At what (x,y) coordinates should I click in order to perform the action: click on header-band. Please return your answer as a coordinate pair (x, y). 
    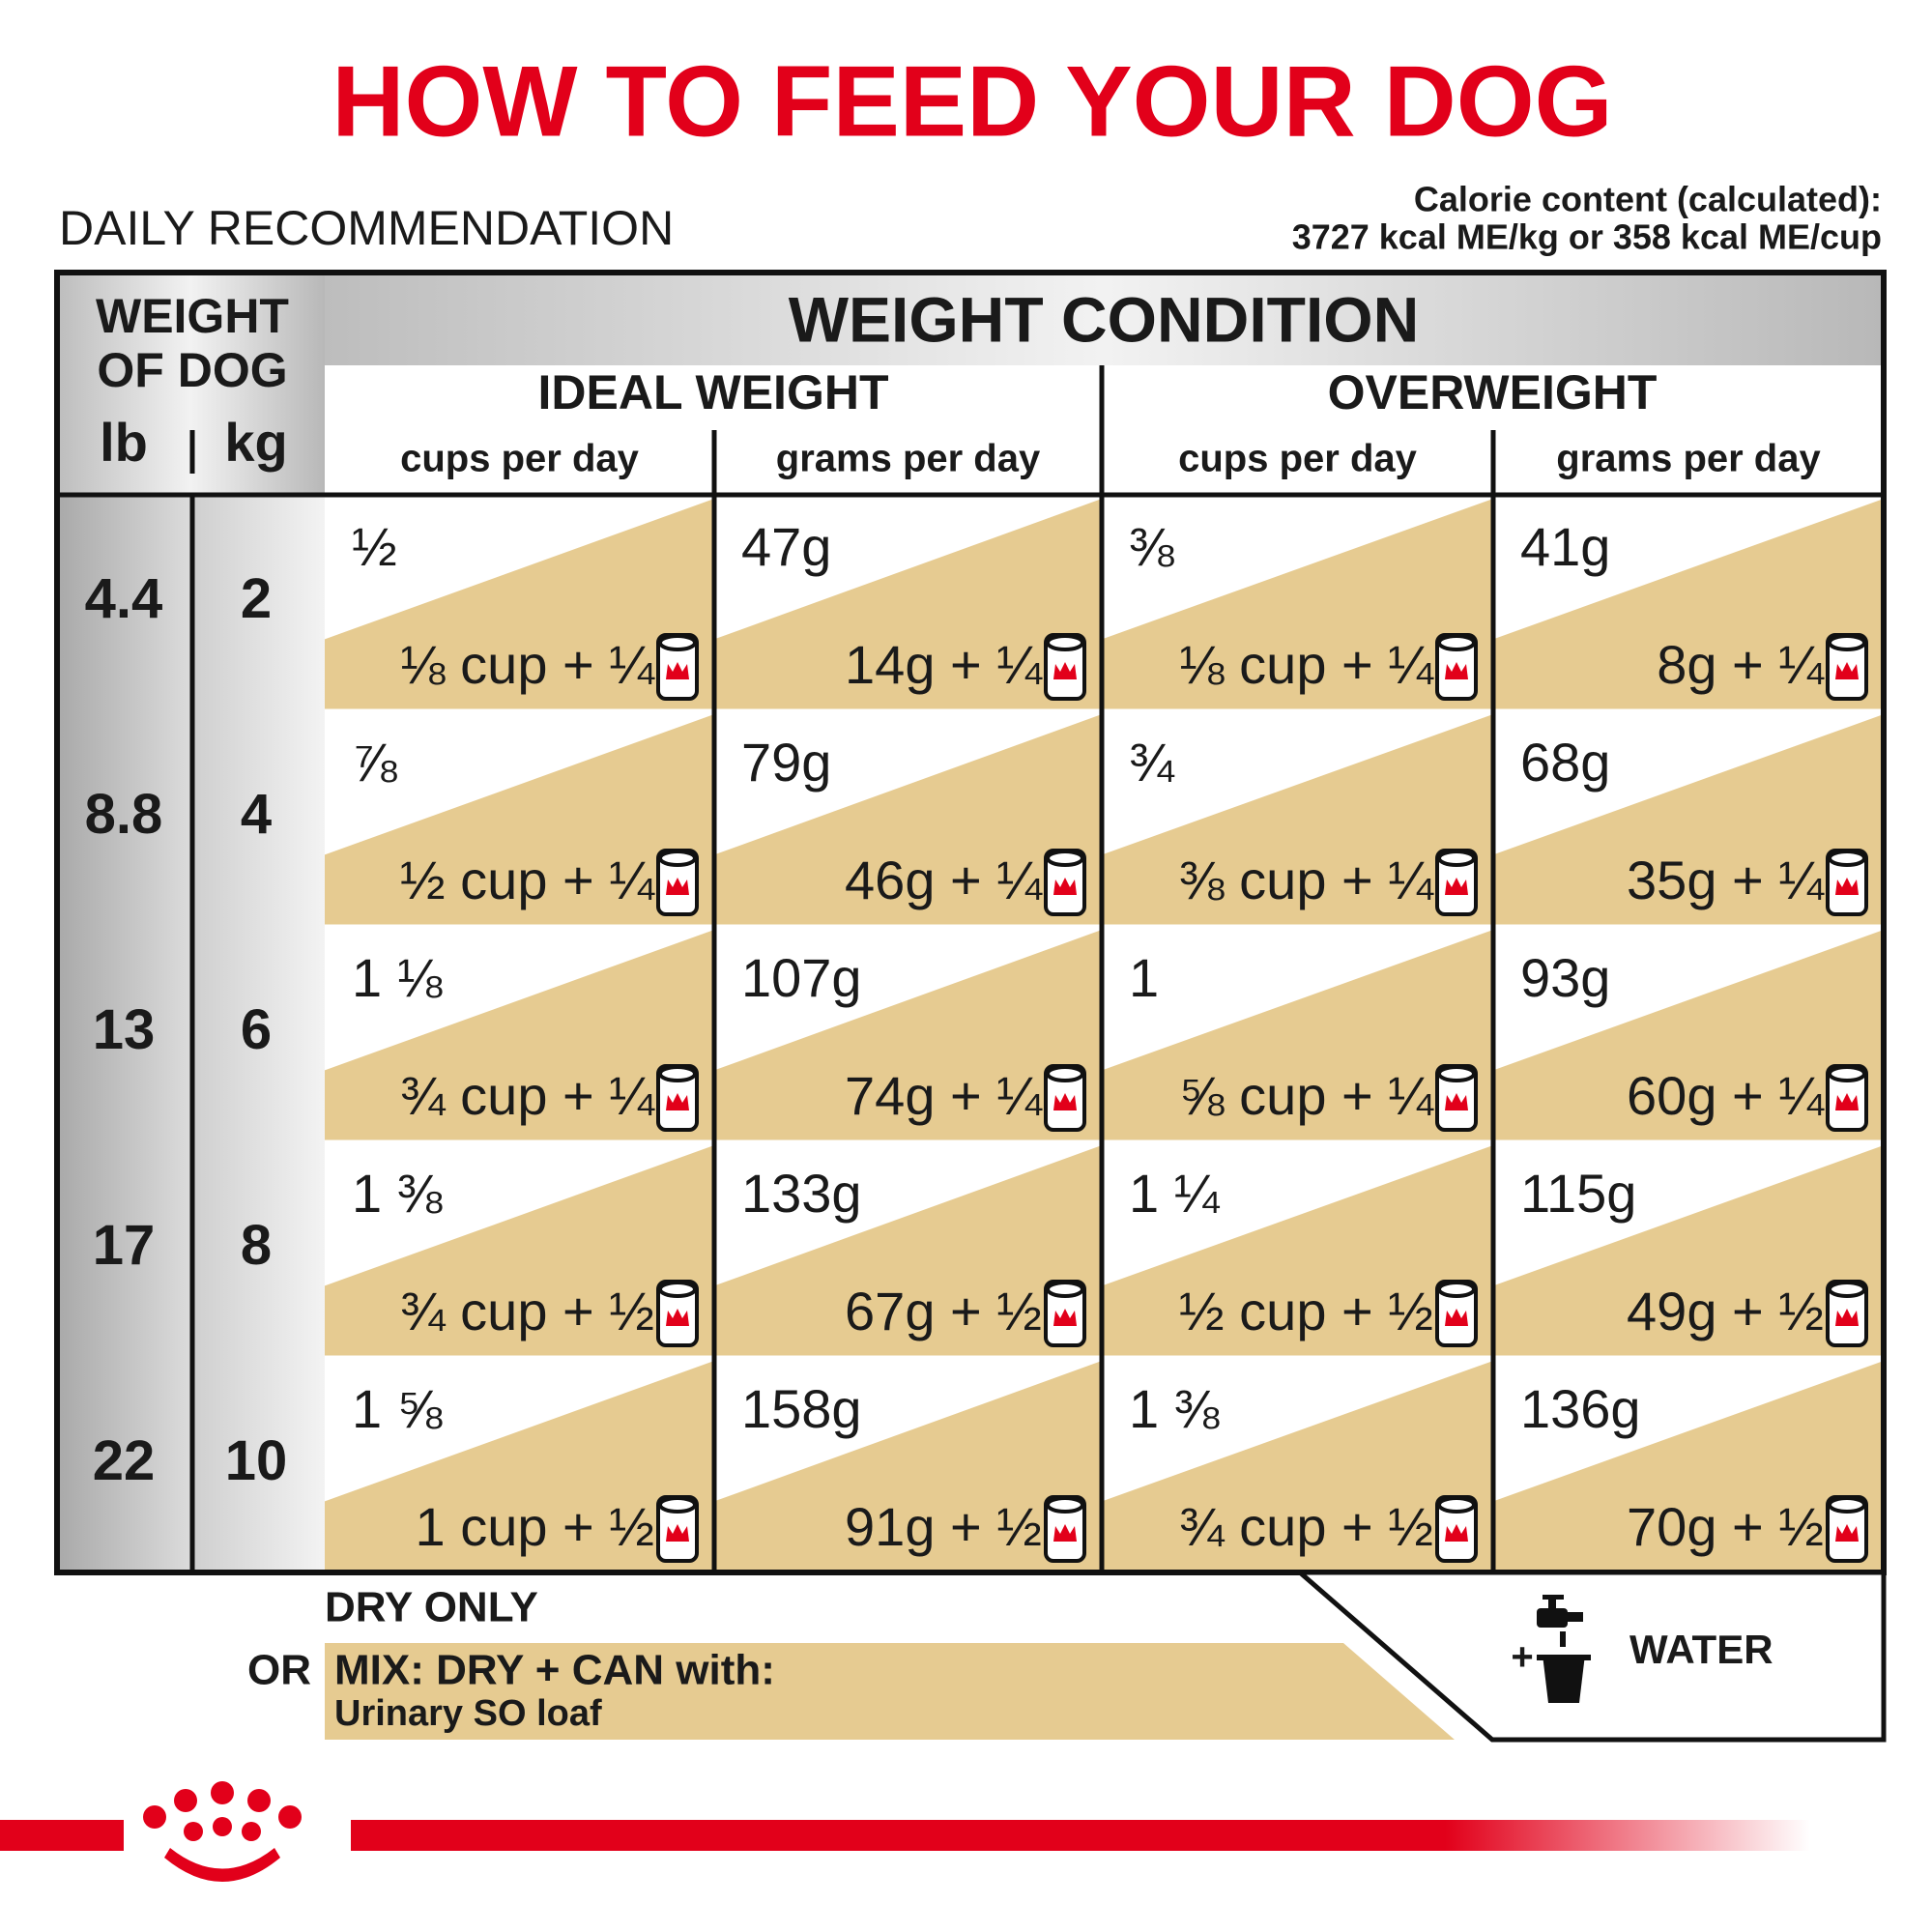
    Looking at the image, I should click on (1104, 319).